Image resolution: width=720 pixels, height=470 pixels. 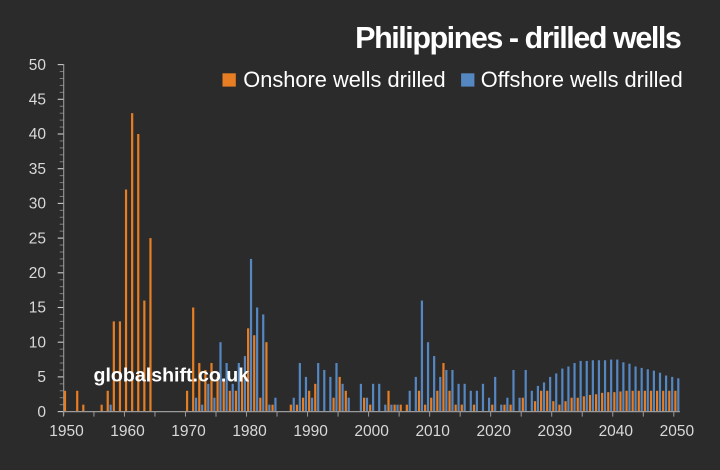 What do you see at coordinates (38, 204) in the screenshot?
I see `svg-text: 30` at bounding box center [38, 204].